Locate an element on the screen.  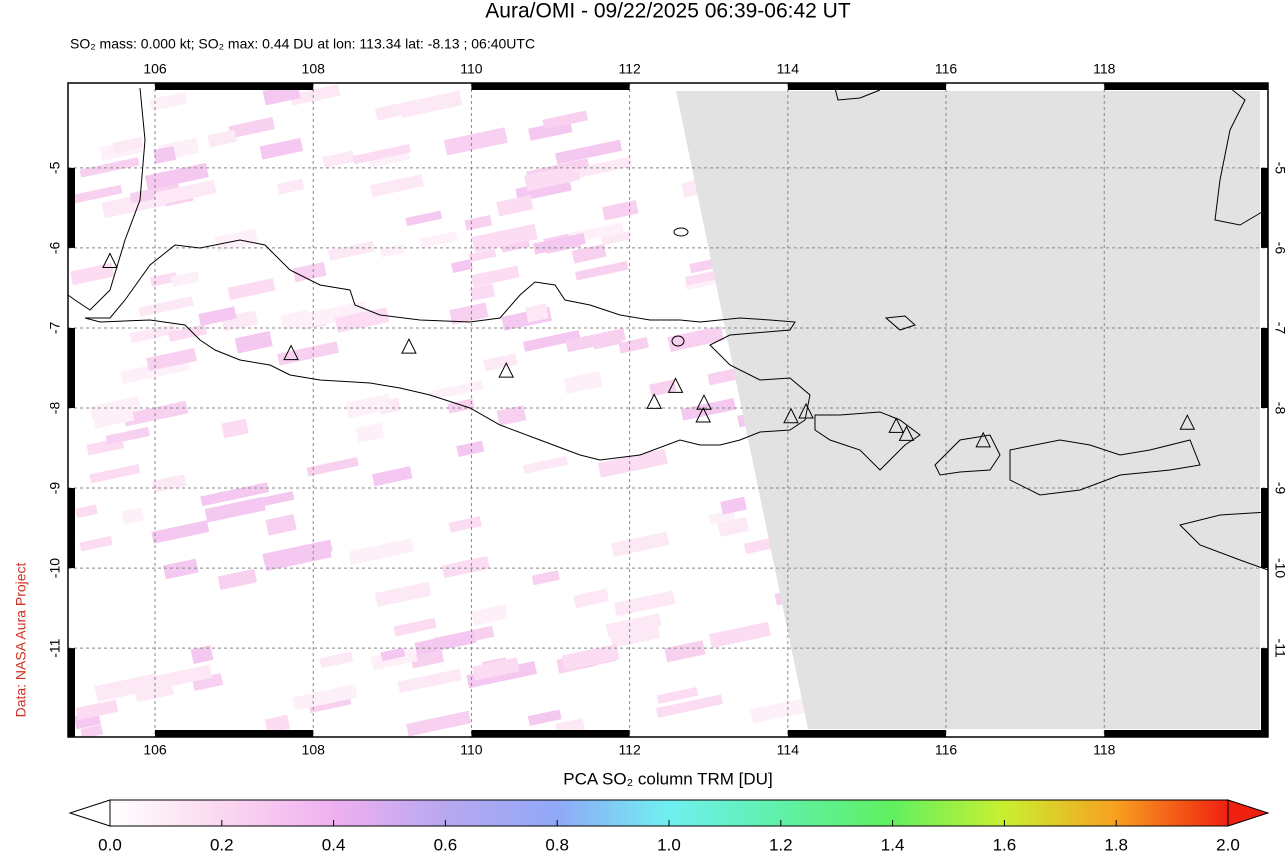
y-tick-label: -10 is located at coordinates (1280, 568).